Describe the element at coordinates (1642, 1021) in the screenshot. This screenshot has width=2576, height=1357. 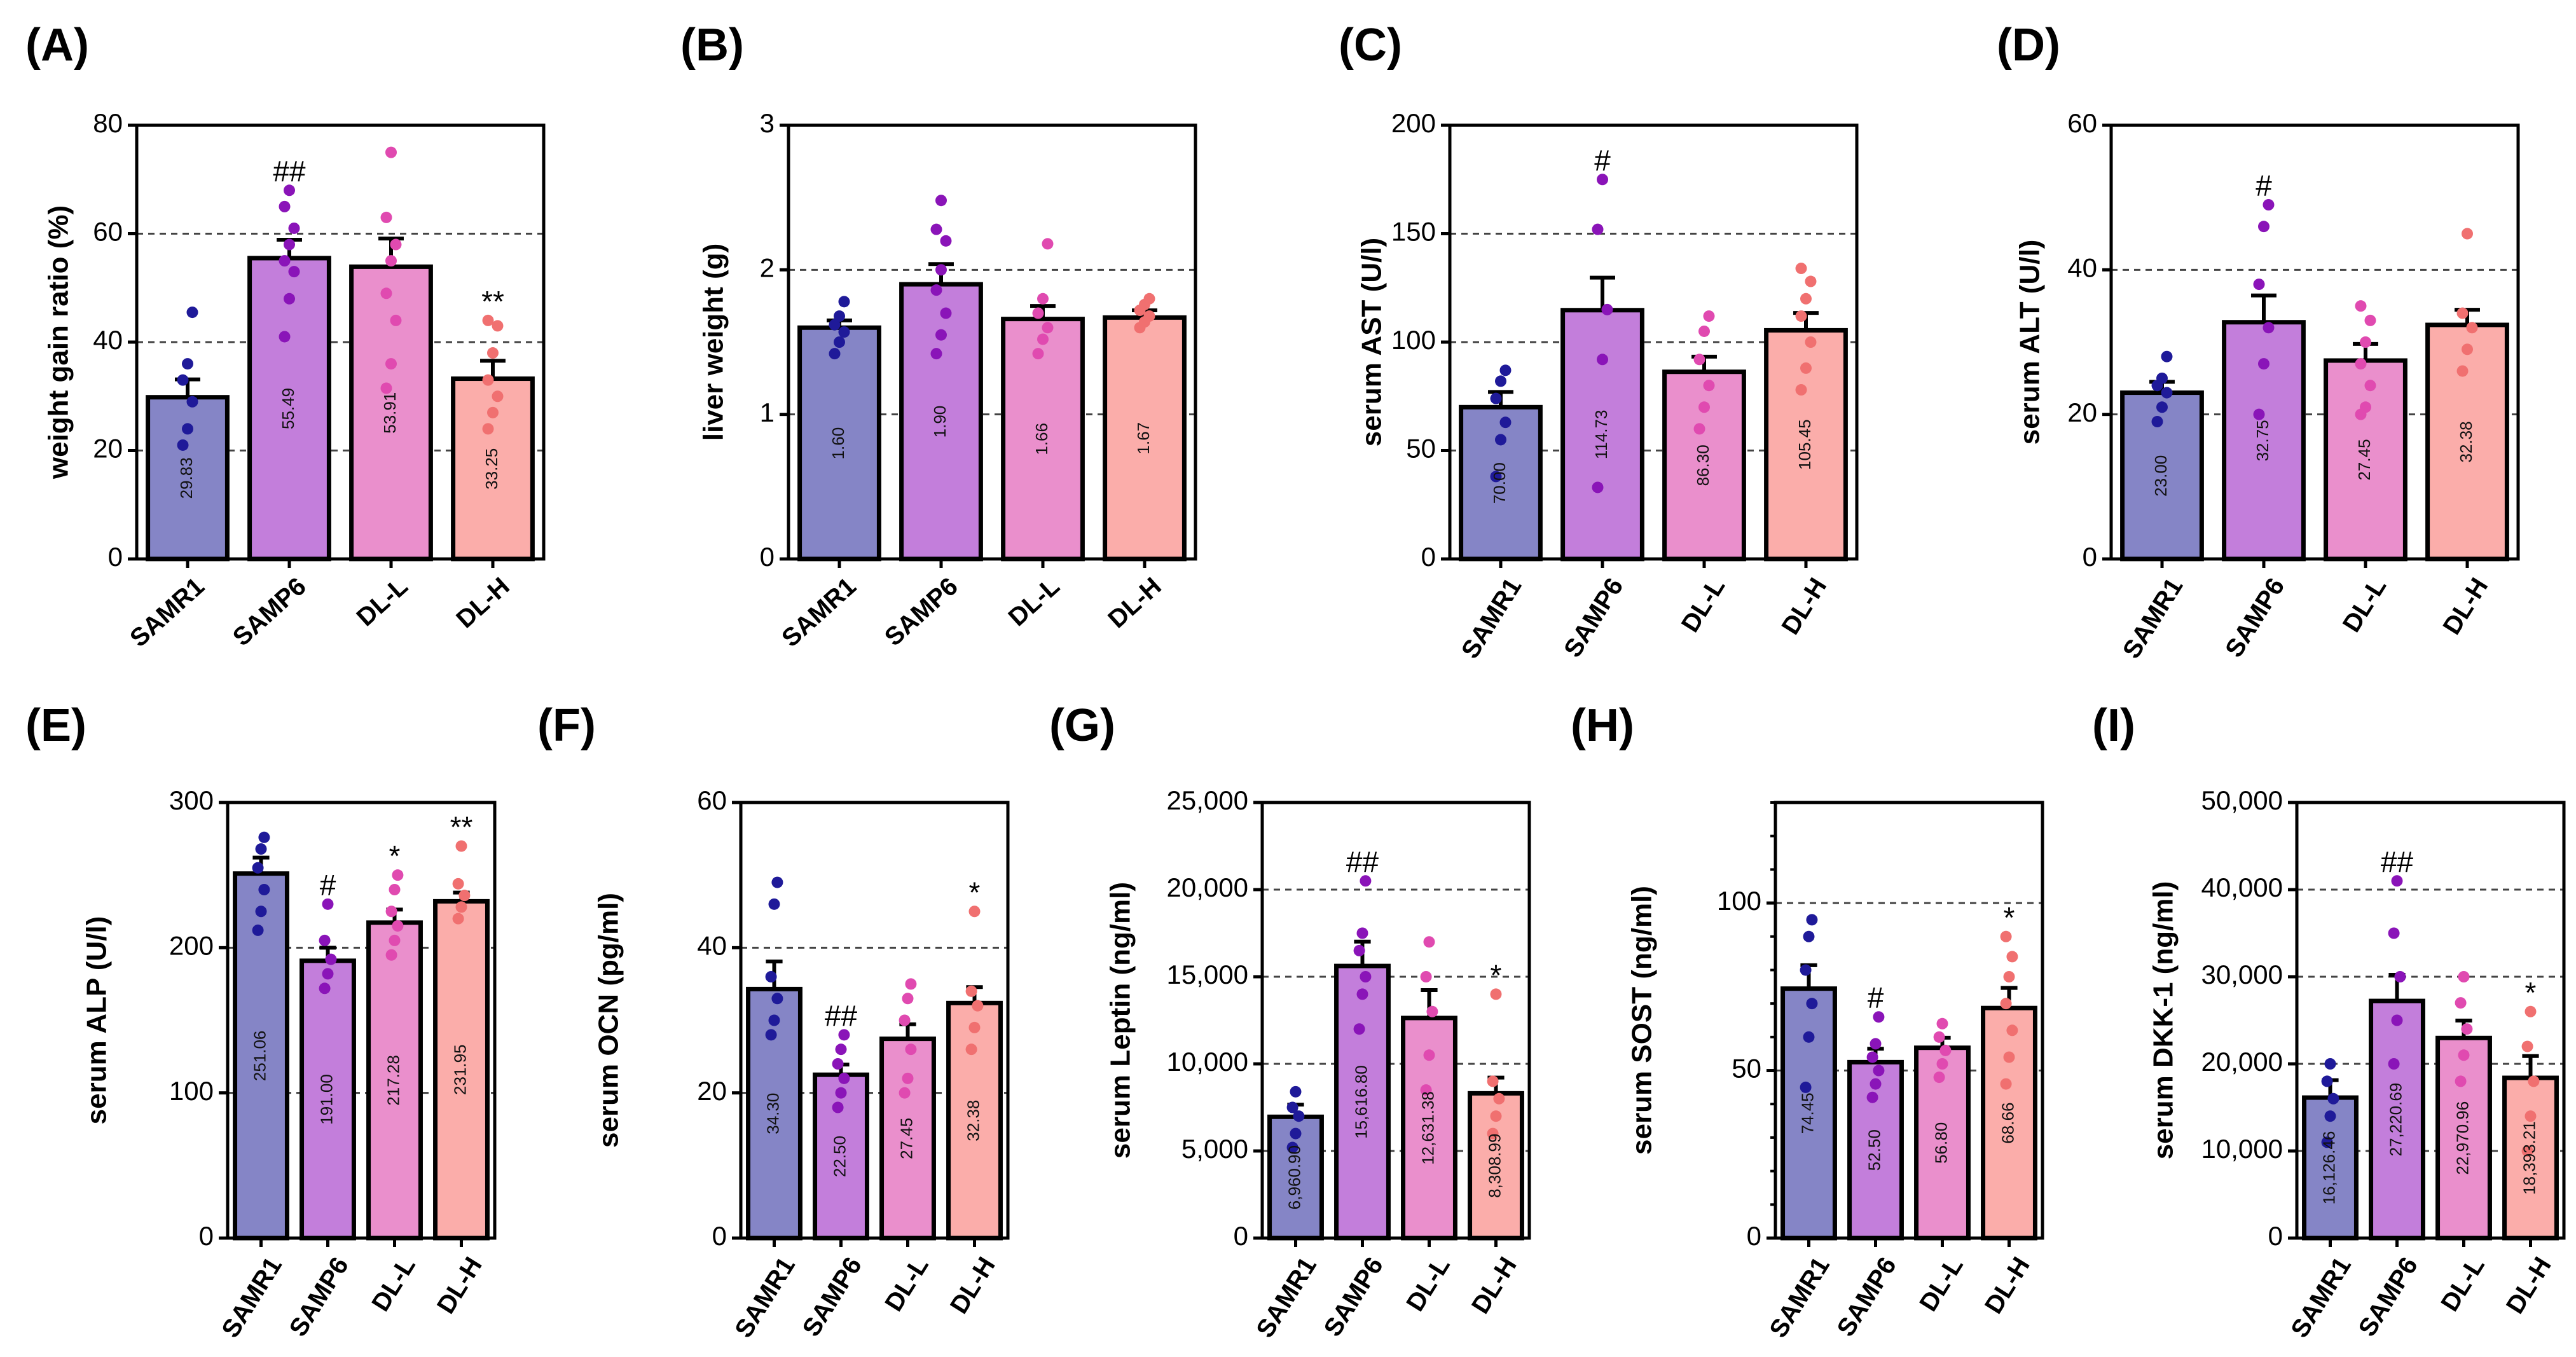
I see `y-axis-label: serum SOST (ng/ml)` at that location.